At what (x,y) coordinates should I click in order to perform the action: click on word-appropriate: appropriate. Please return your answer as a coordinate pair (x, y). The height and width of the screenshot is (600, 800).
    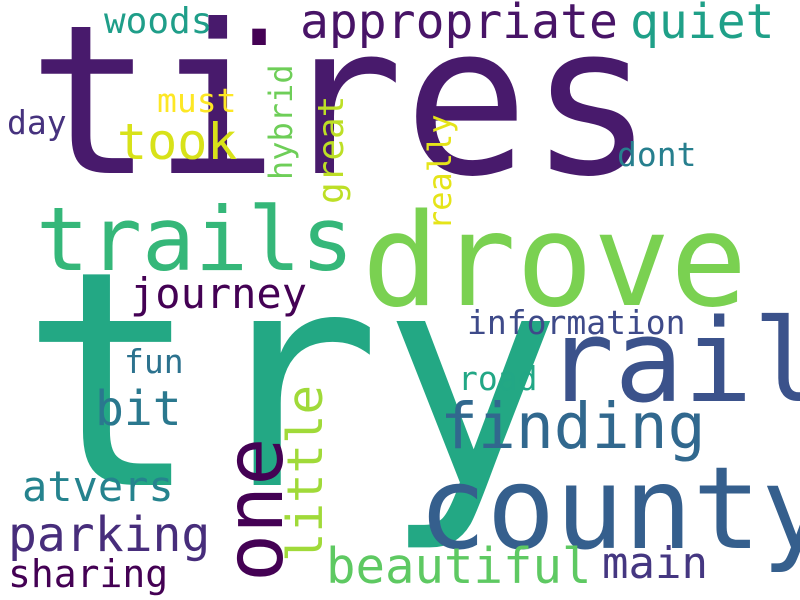
    Looking at the image, I should click on (459, 25).